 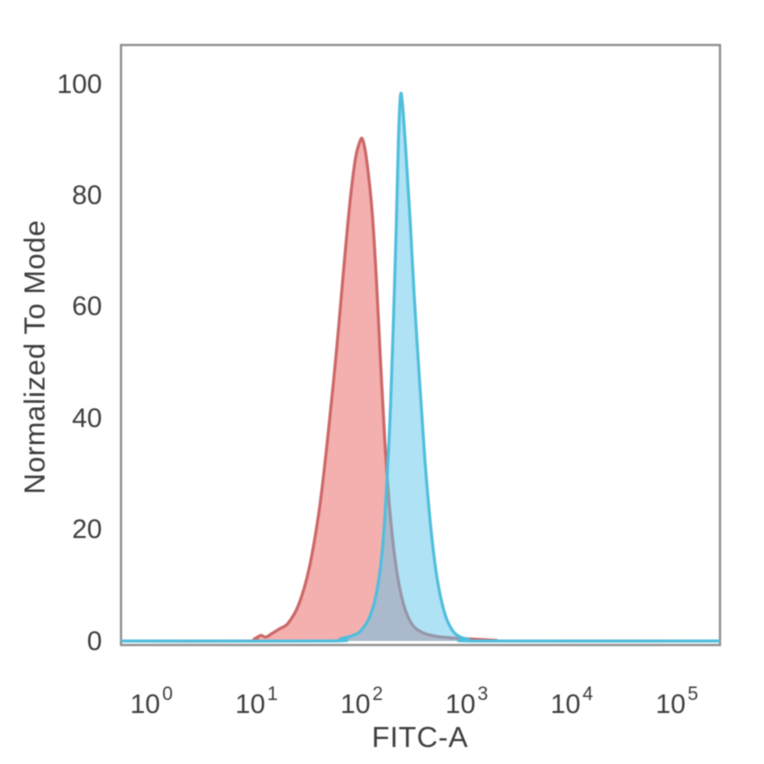 What do you see at coordinates (86, 417) in the screenshot?
I see `y-tick-label: 40` at bounding box center [86, 417].